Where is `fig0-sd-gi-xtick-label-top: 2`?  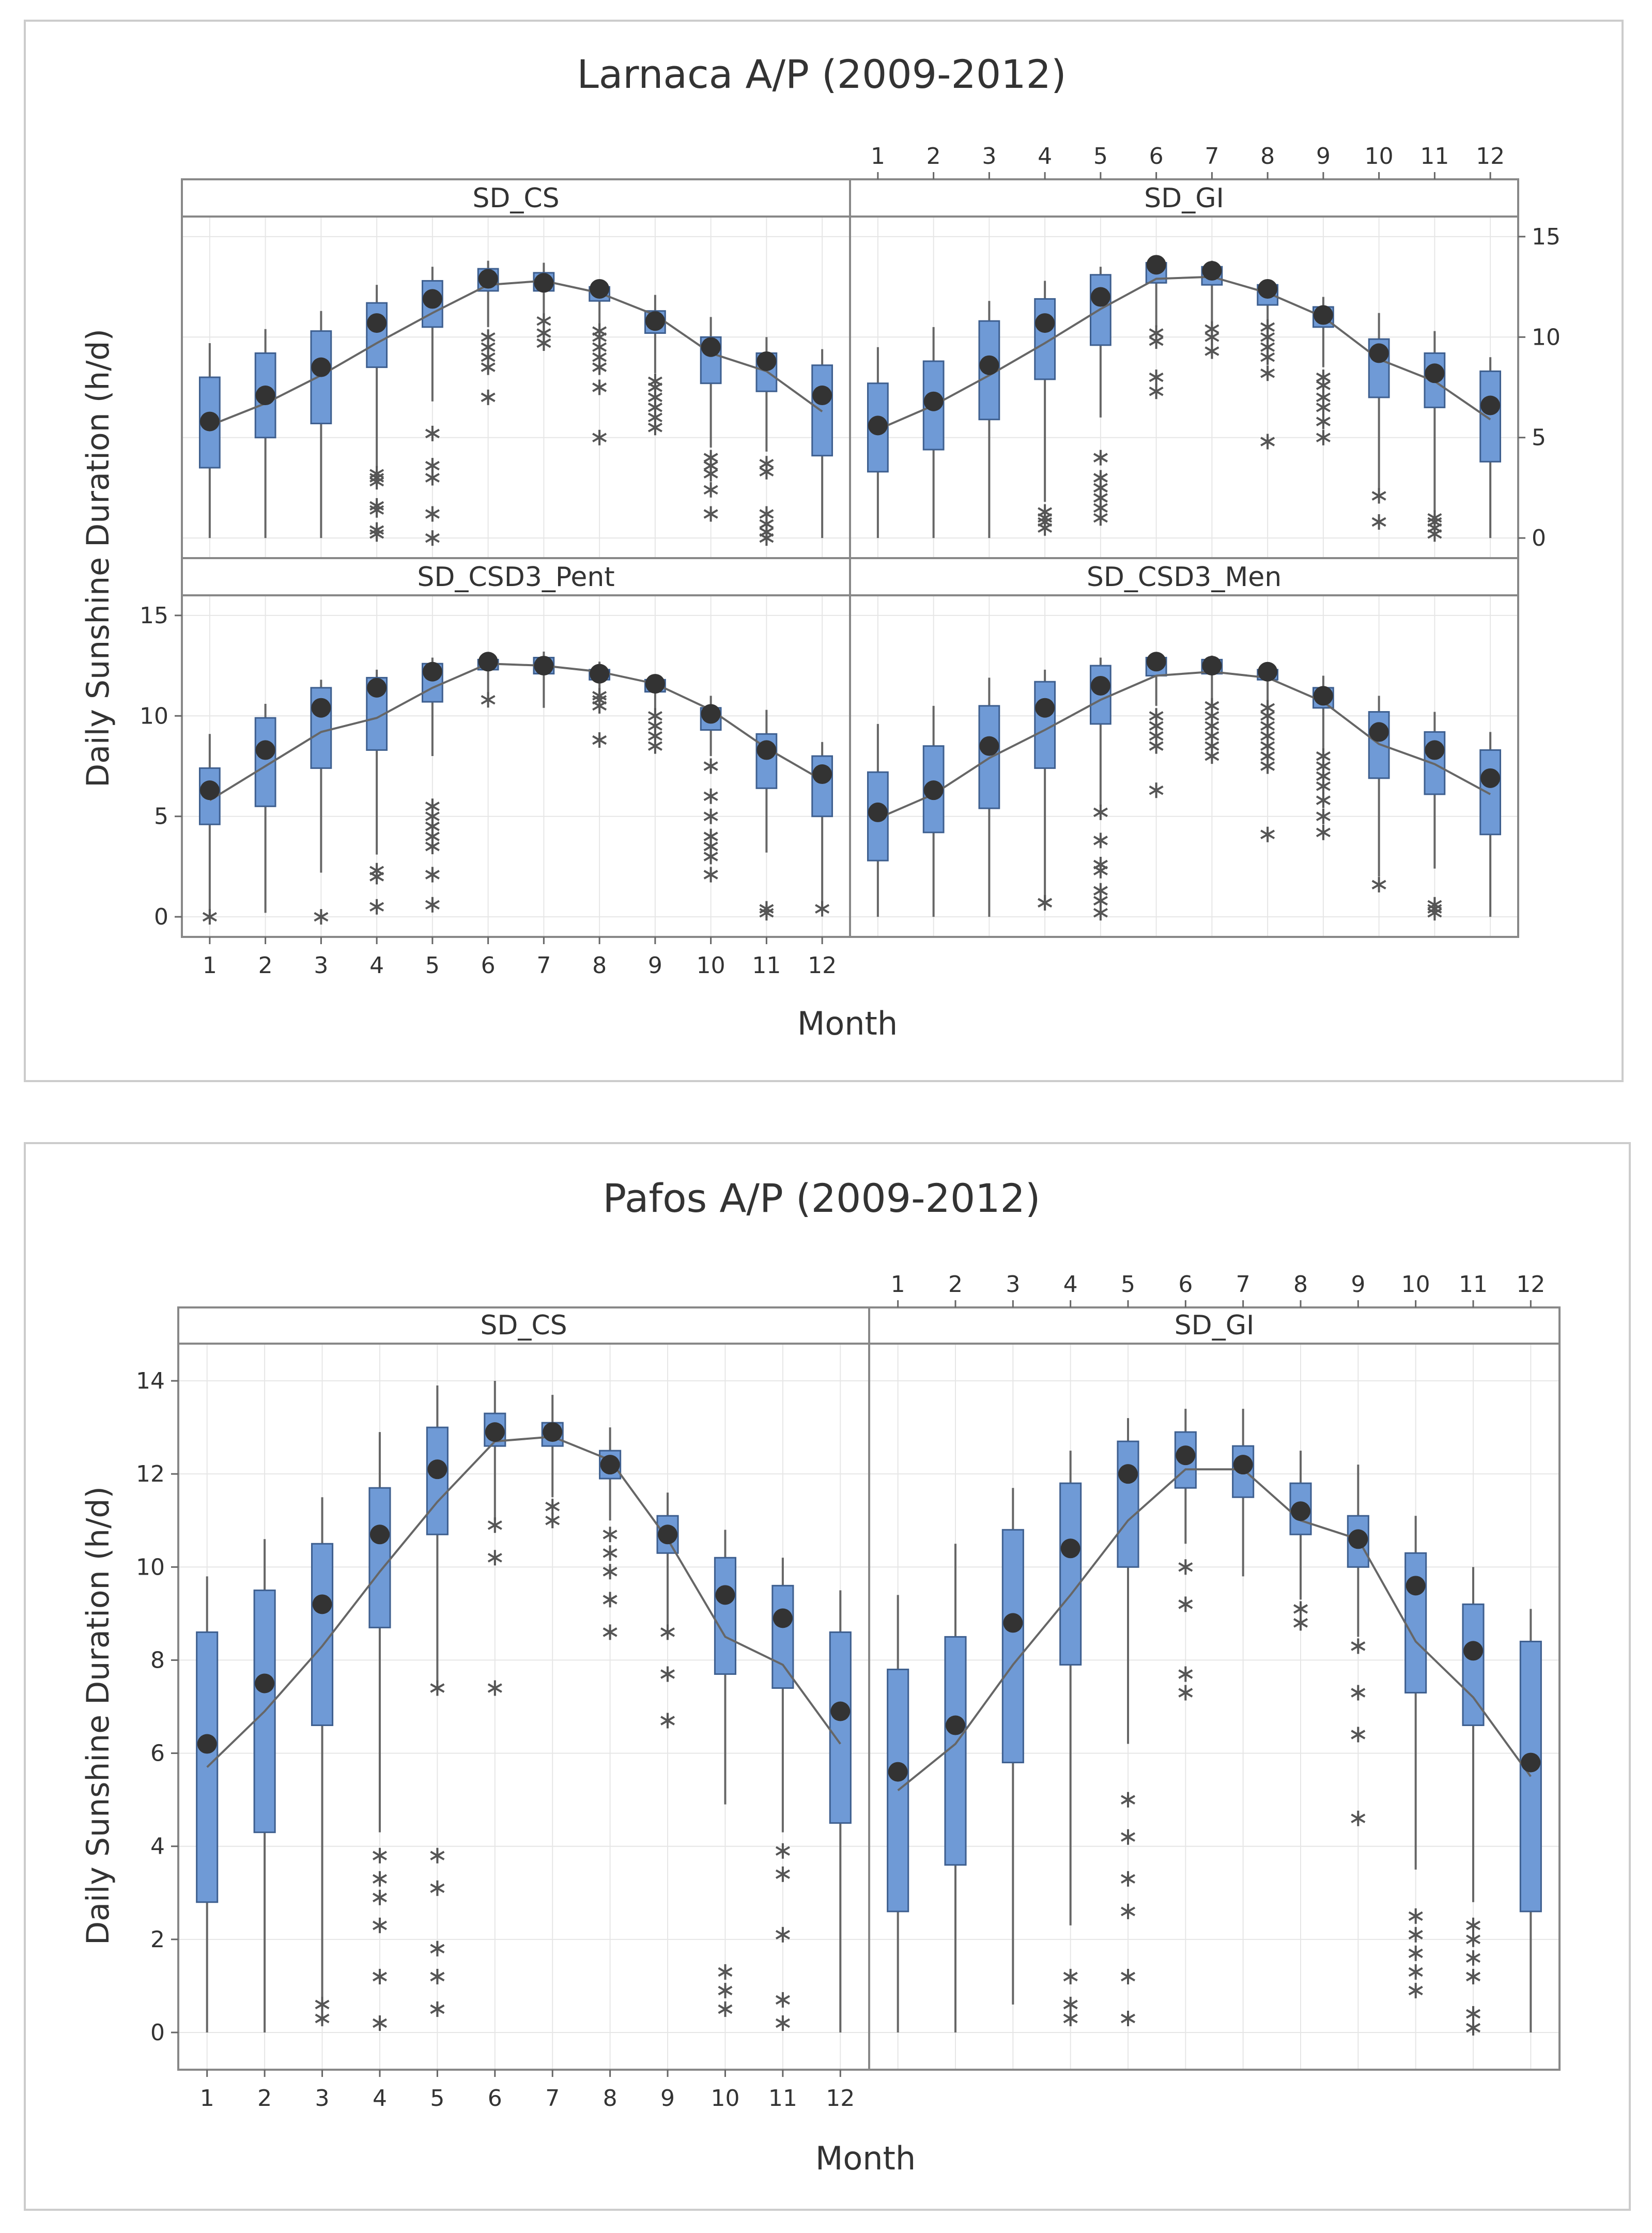
fig0-sd-gi-xtick-label-top: 2 is located at coordinates (934, 157).